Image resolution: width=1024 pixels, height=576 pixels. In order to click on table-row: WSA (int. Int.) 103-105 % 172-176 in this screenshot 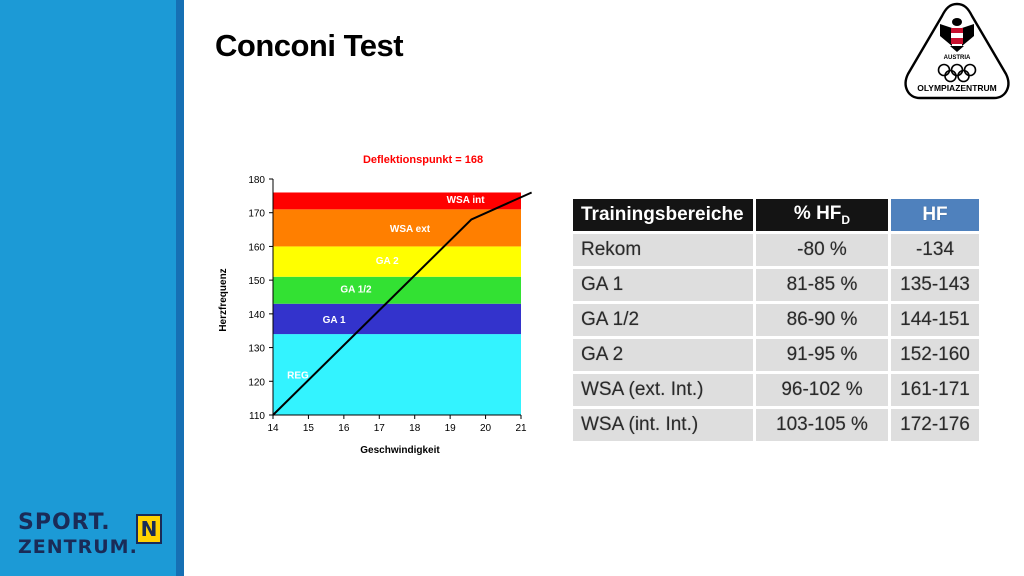, I will do `click(776, 425)`.